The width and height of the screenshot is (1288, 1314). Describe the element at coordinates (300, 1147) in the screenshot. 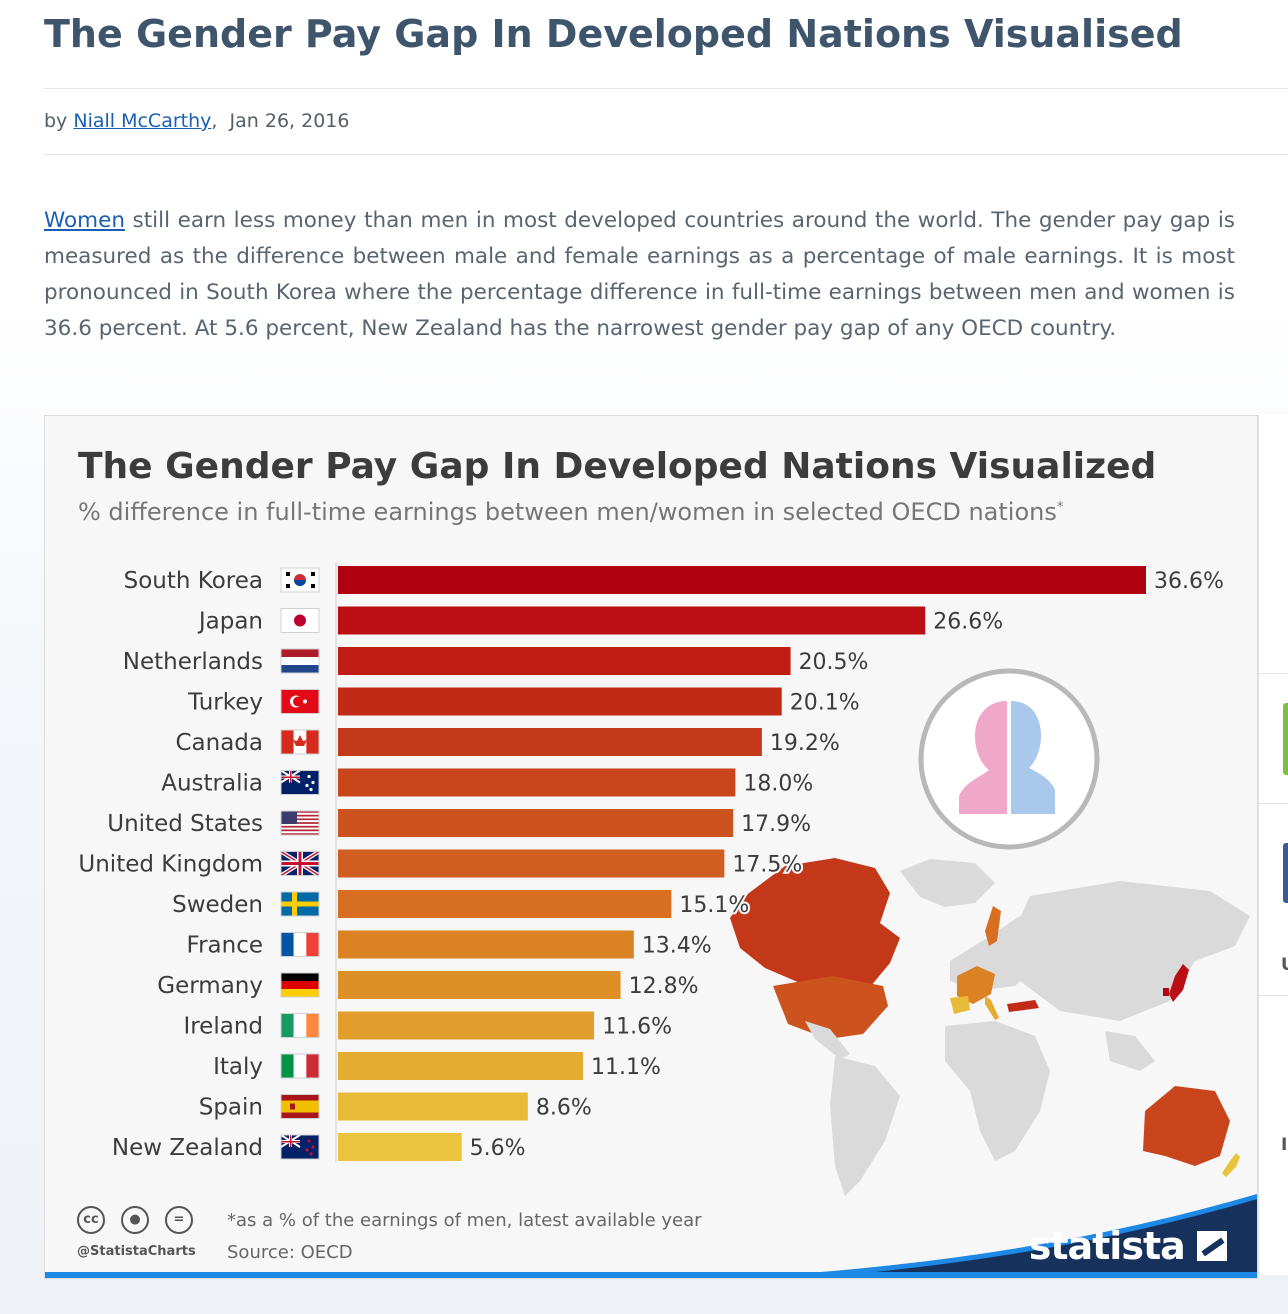

I see `flag-new-zealand-icon` at that location.